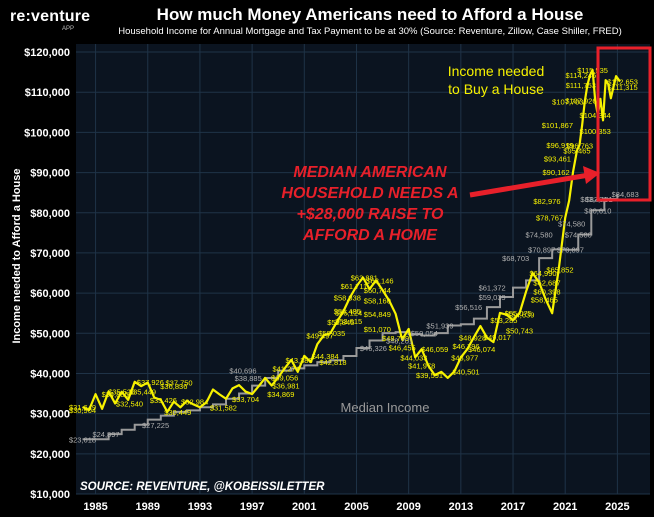 Image resolution: width=654 pixels, height=517 pixels. Describe the element at coordinates (591, 175) in the screenshot. I see `callout-arrow-head` at that location.